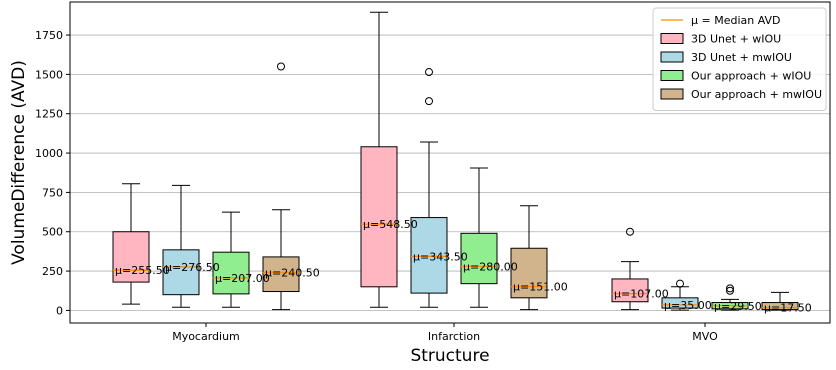  I want to click on y-axis-ticks: 0 250 500 750 1000 1250 1500 1750, so click(52, 173).